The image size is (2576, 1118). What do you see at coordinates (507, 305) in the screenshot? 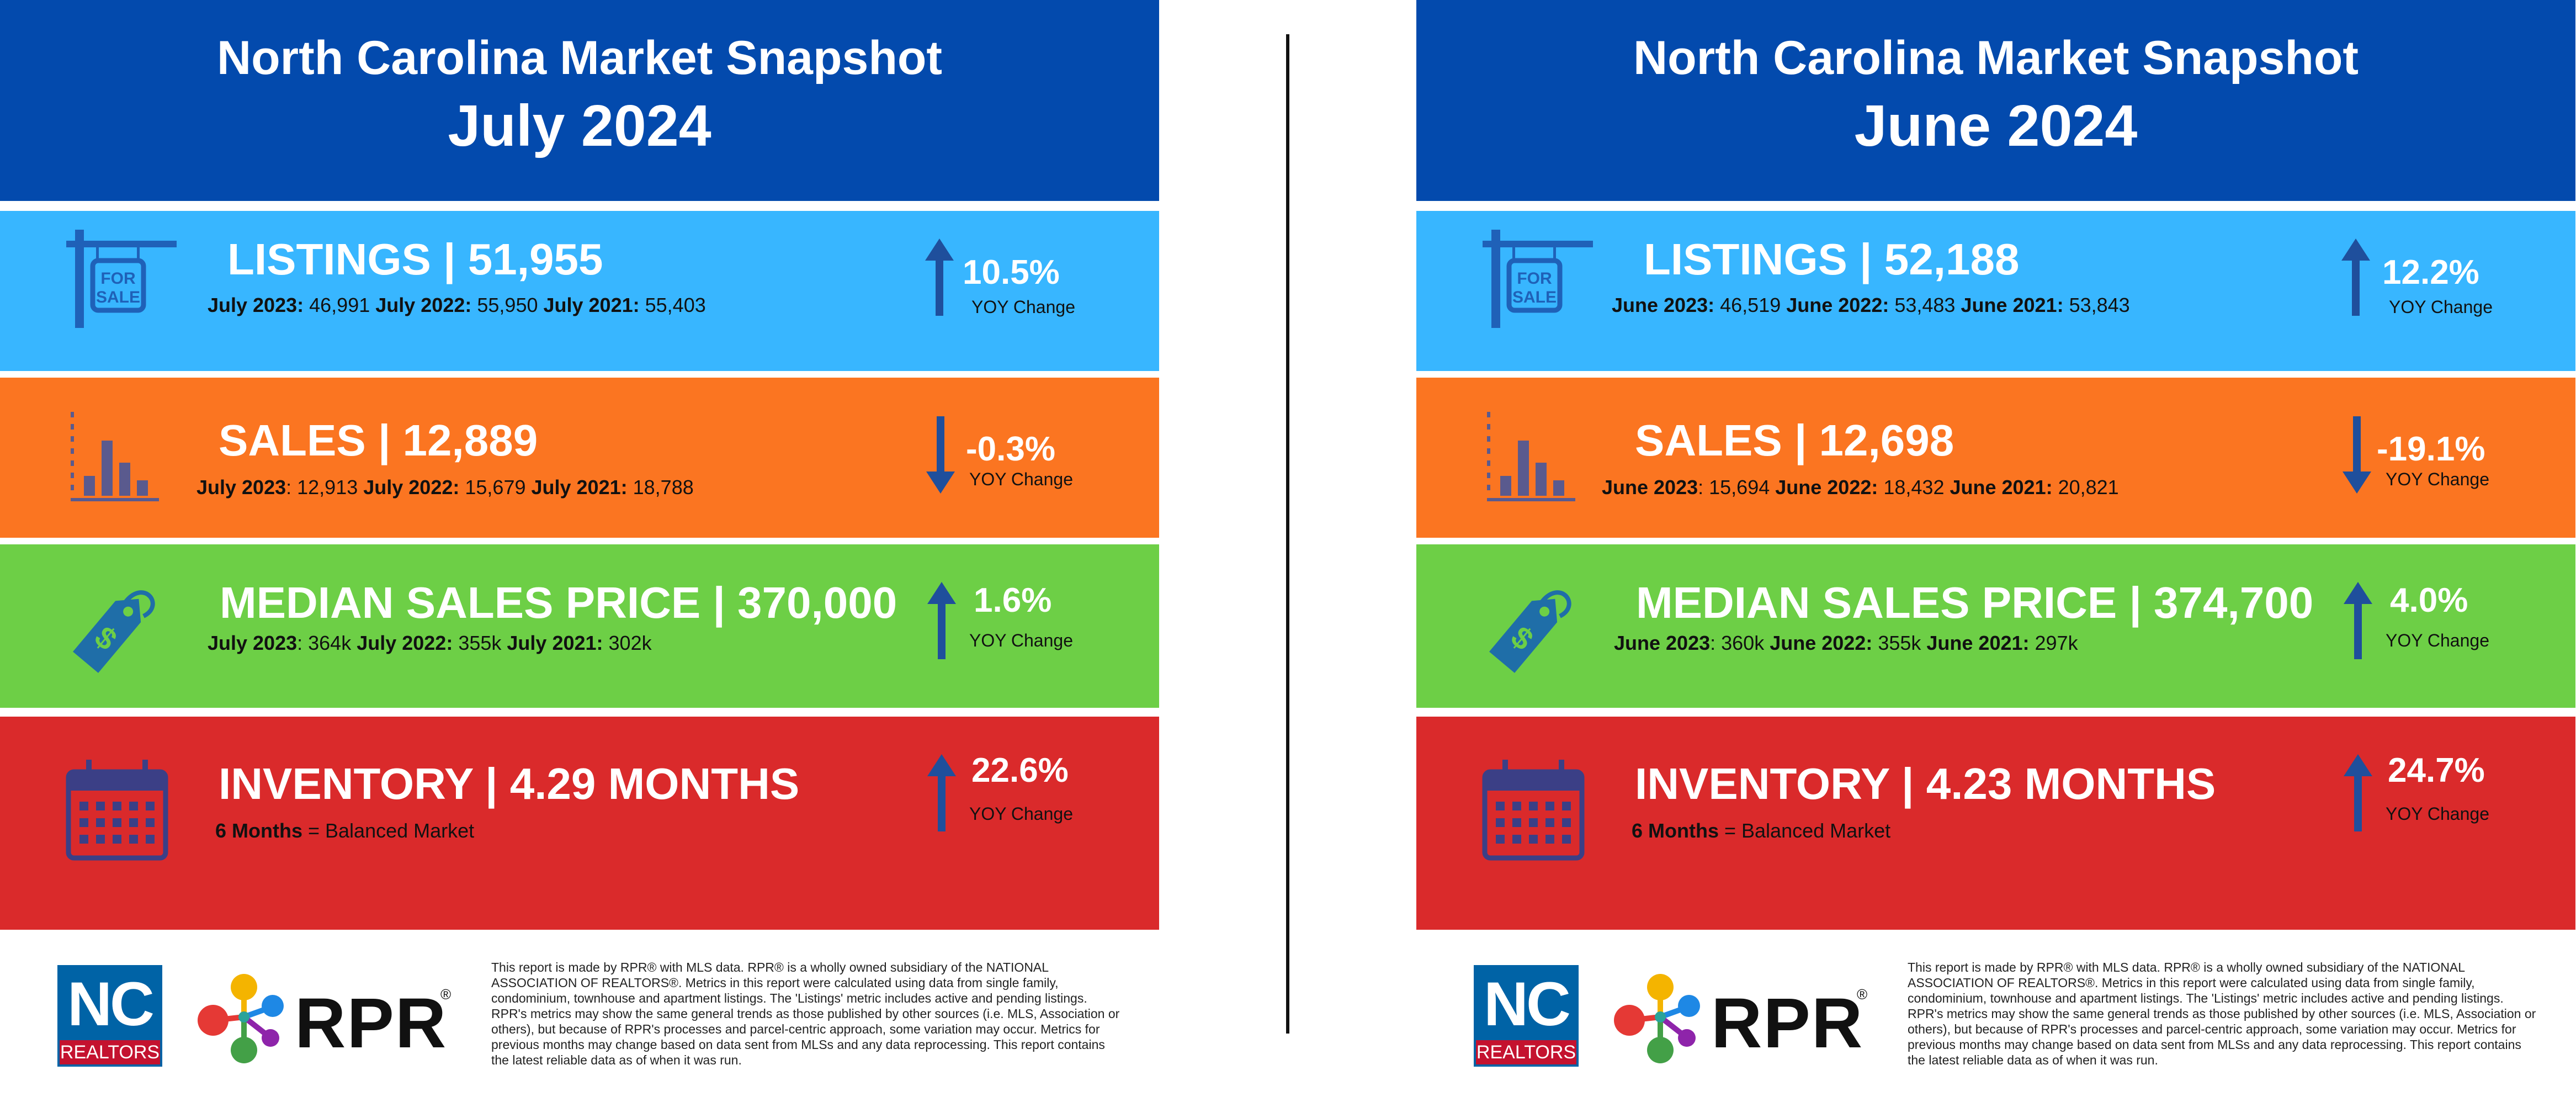
I see `history-value: 55,950` at bounding box center [507, 305].